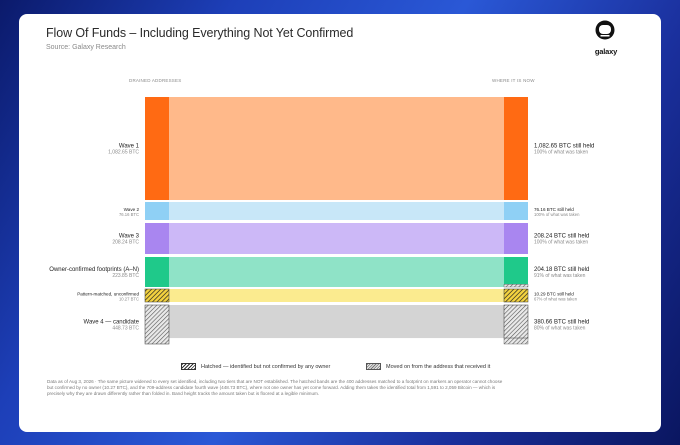  Describe the element at coordinates (155, 80) in the screenshot. I see `source-column-header: DRAINED ADDRESSES` at that location.